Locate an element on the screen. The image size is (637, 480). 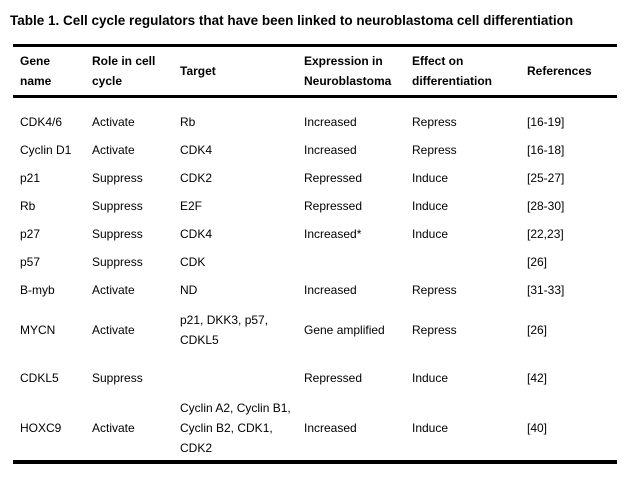
cell-references: [25-27] is located at coordinates (546, 178).